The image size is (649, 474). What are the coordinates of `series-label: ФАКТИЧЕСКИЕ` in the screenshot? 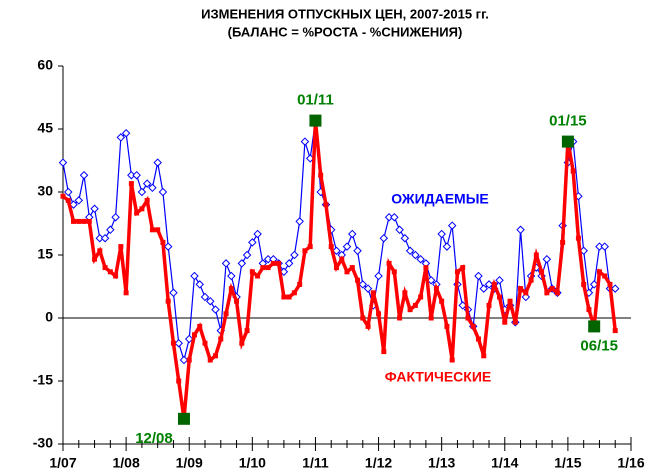 It's located at (438, 377).